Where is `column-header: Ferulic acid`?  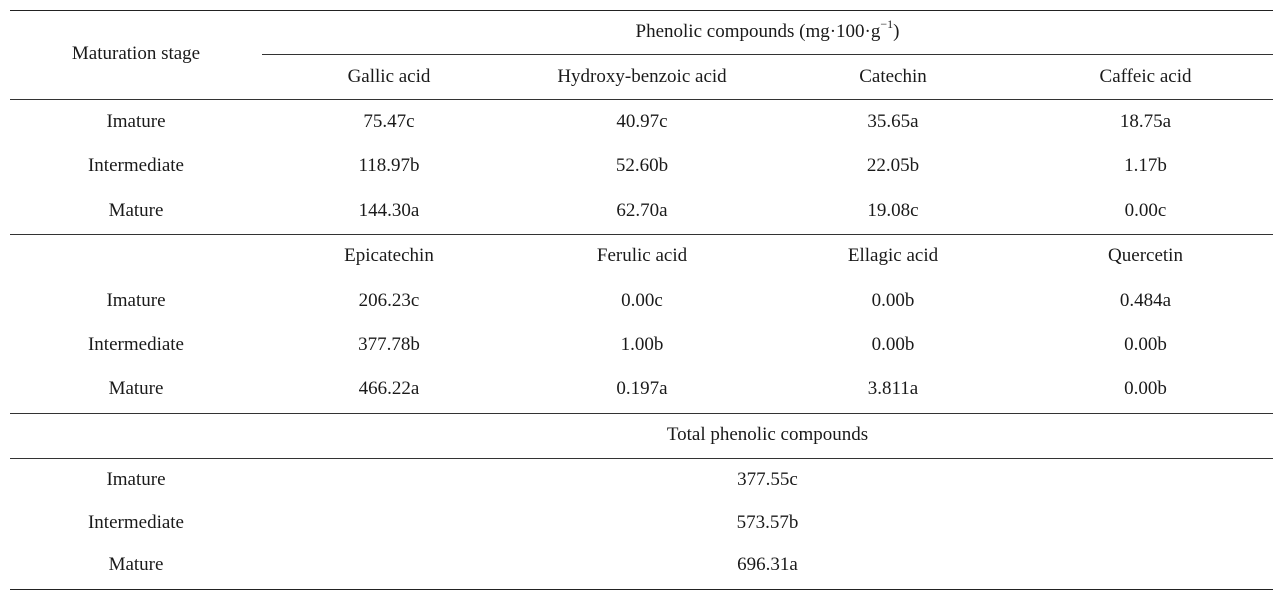 column-header: Ferulic acid is located at coordinates (642, 255).